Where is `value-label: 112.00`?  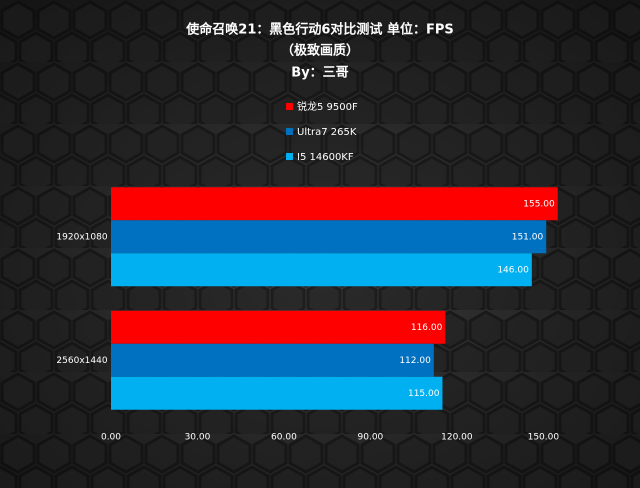
value-label: 112.00 is located at coordinates (415, 361).